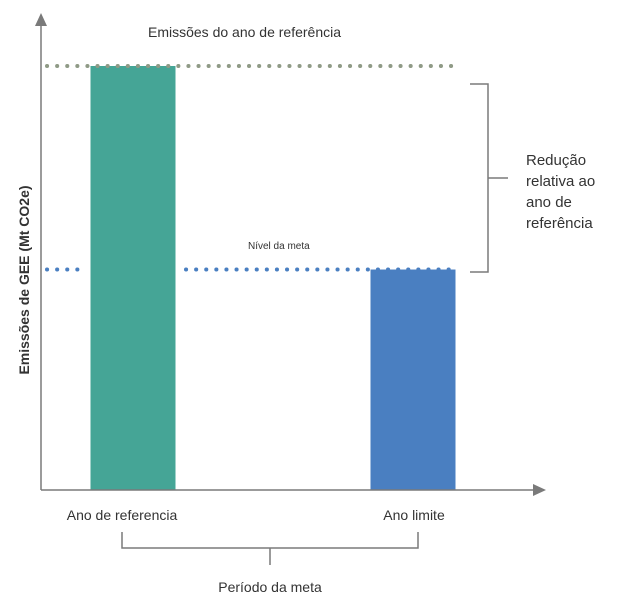  I want to click on period-label: Período da meta, so click(270, 587).